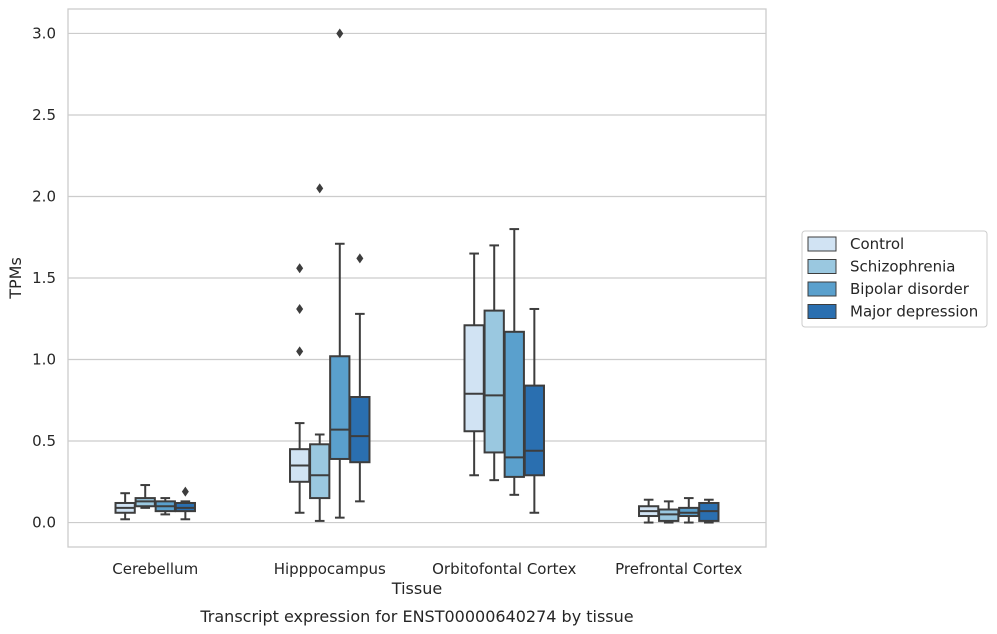  Describe the element at coordinates (44, 360) in the screenshot. I see `y-tick-label: 1.0` at that location.